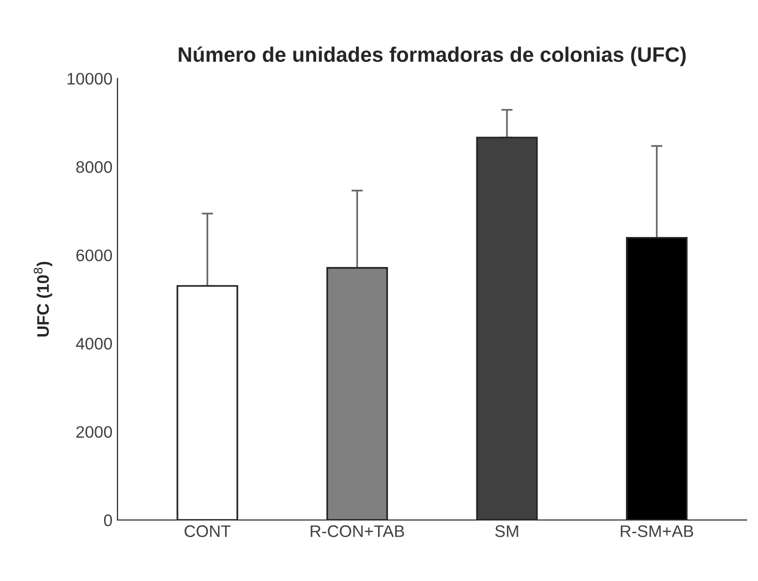  What do you see at coordinates (94, 167) in the screenshot?
I see `y-tick-label: 8000` at bounding box center [94, 167].